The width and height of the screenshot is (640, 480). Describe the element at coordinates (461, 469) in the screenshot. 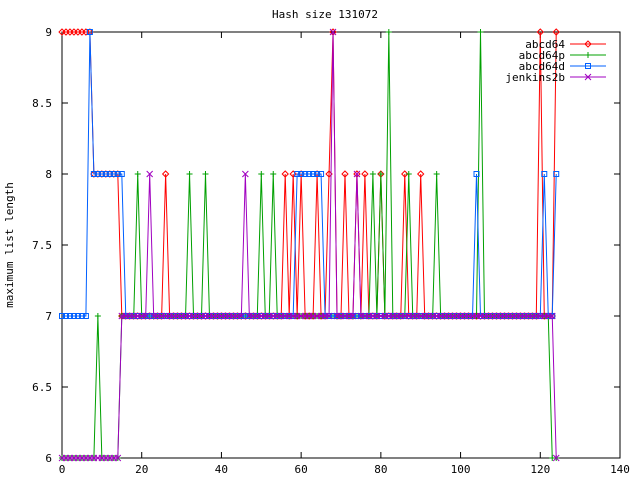

I see `x-tick-label: 100` at that location.